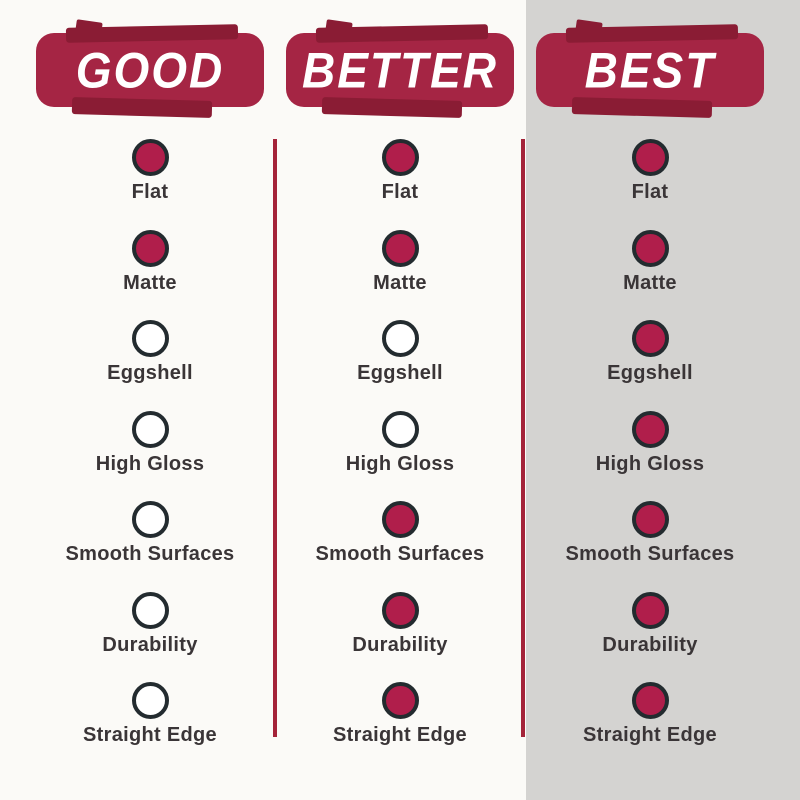 This screenshot has width=800, height=800. I want to click on good-banner-title: GOOD, so click(150, 70).